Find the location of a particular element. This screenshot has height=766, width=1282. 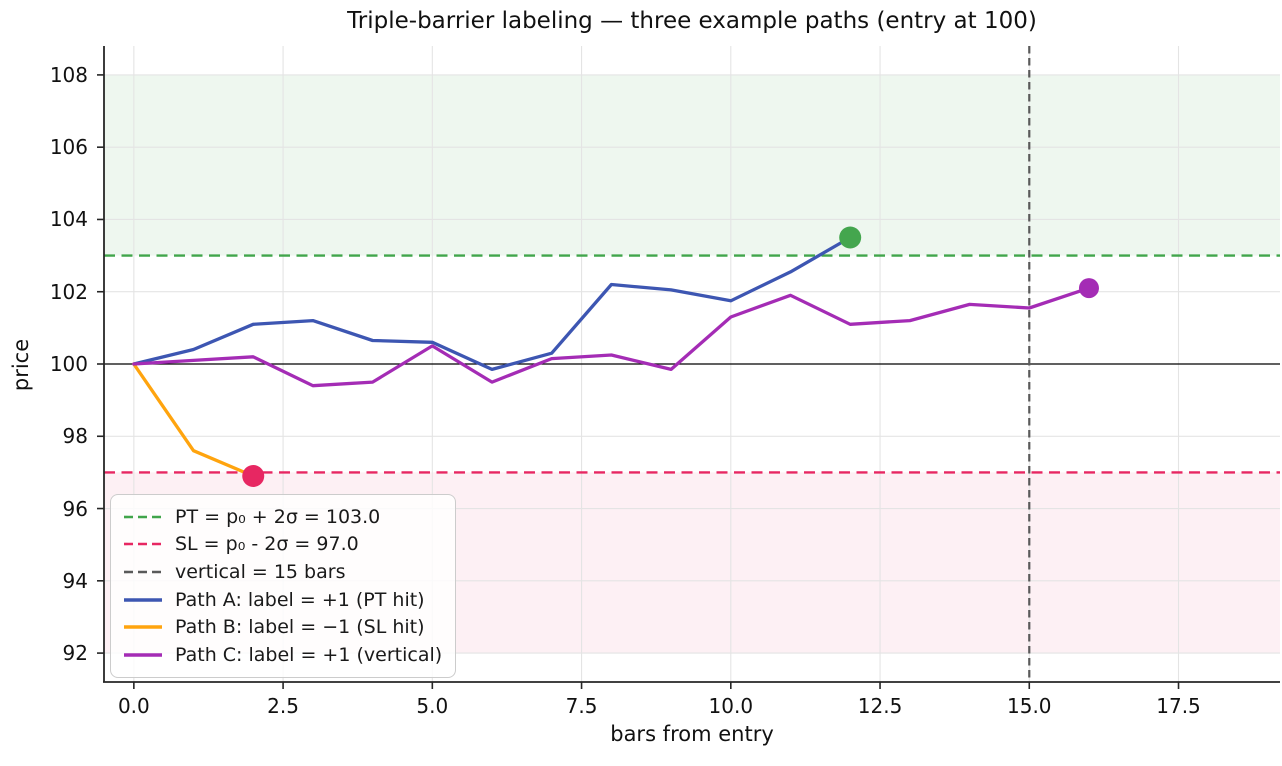

legend-item: PT = p₀ + 2σ = 103.0 is located at coordinates (283, 516).